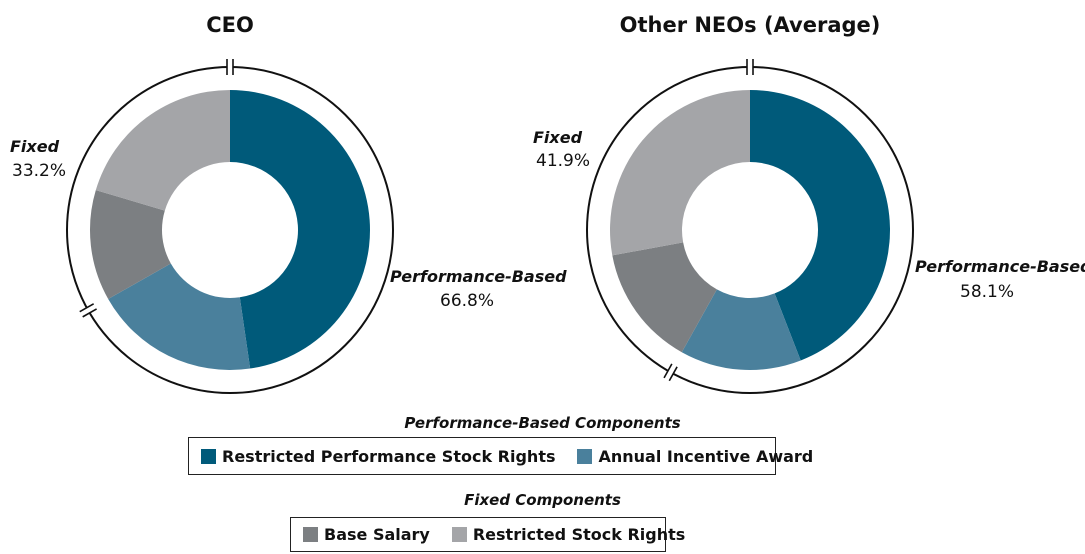  Describe the element at coordinates (987, 292) in the screenshot. I see `group-value: 58.1%` at that location.